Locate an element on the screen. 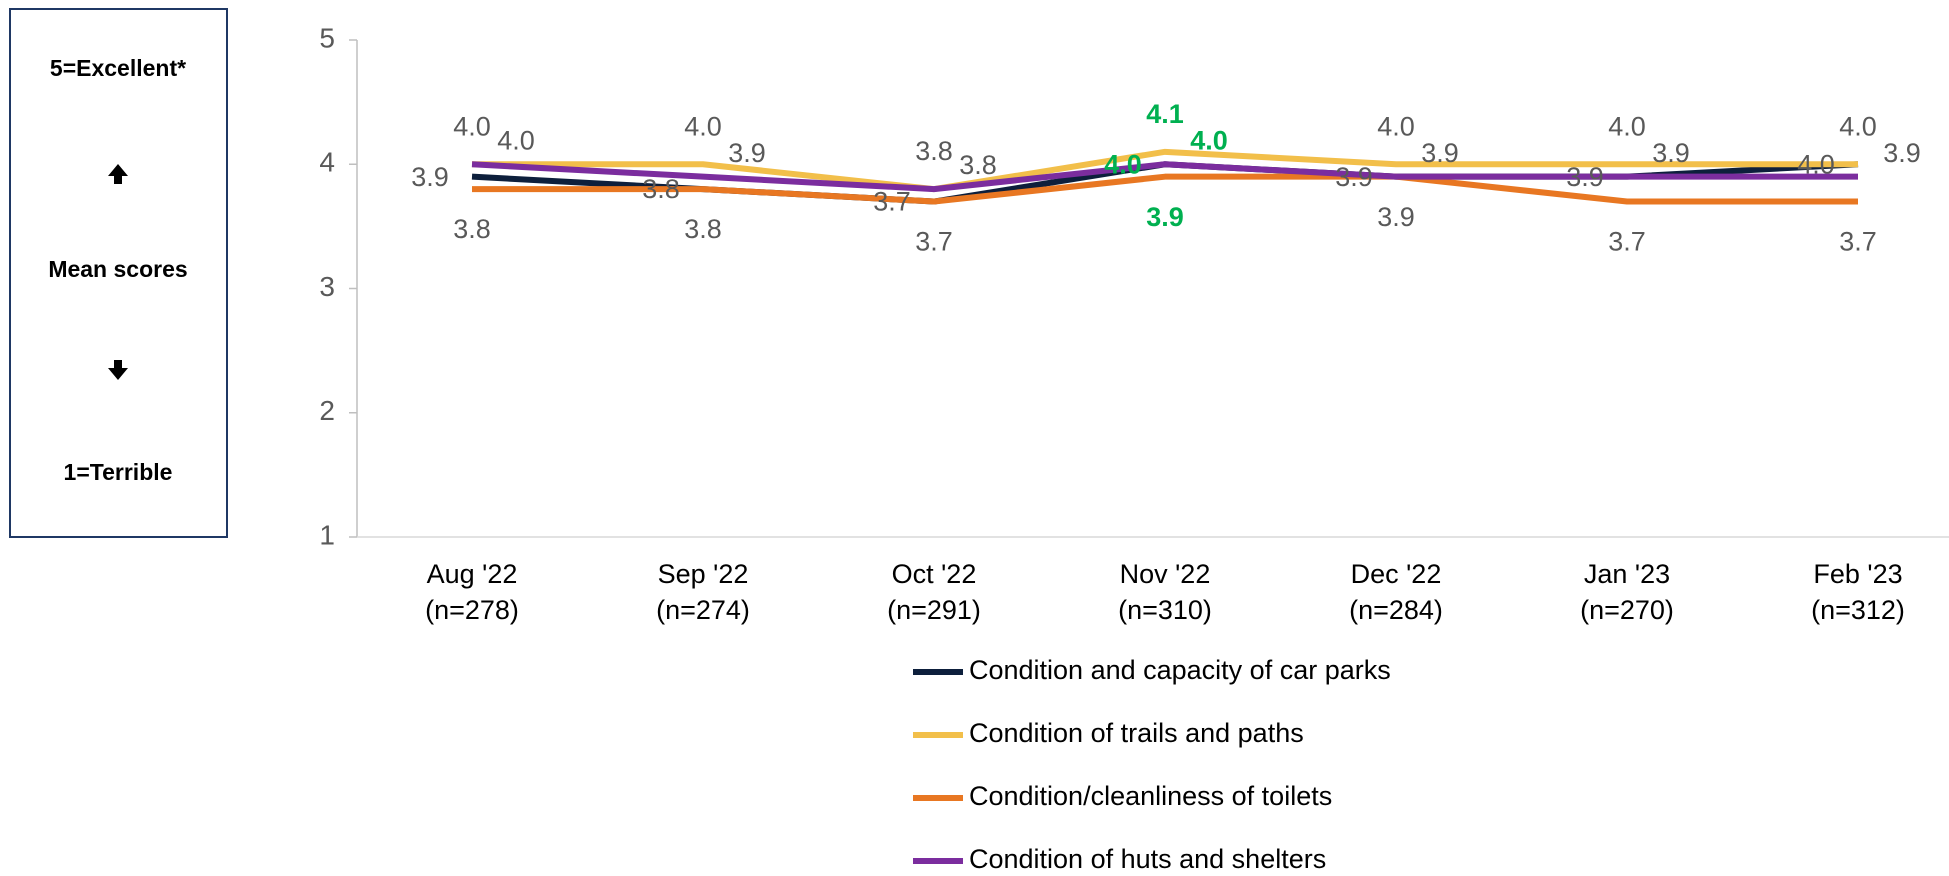  legend-label: Condition of trails and paths is located at coordinates (1136, 733).